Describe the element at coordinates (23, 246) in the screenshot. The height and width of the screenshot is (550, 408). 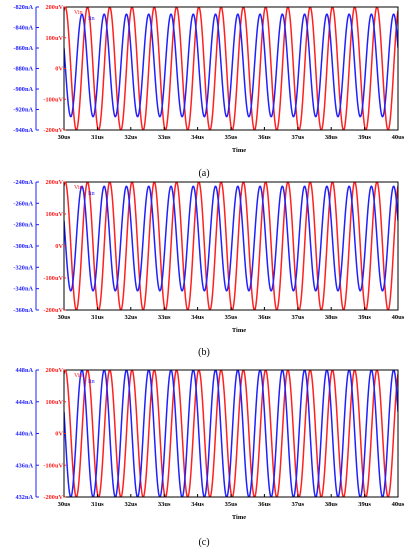
I see `left-tick-label: -300nA` at that location.